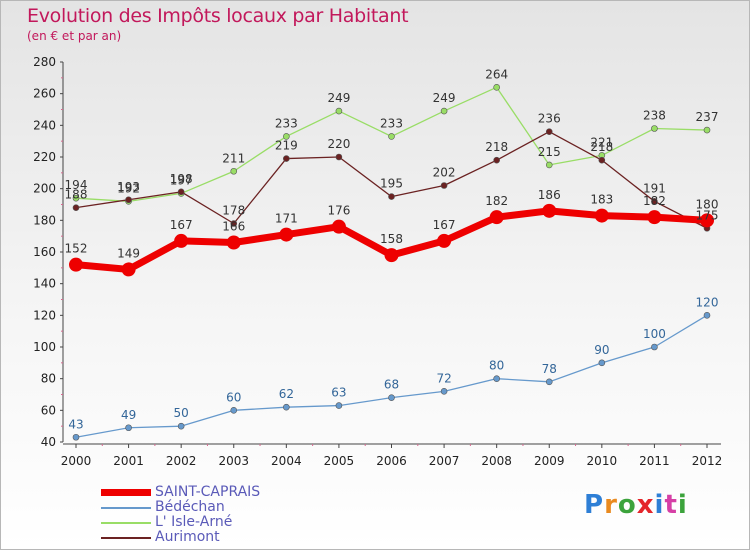 This screenshot has height=551, width=750. Describe the element at coordinates (444, 173) in the screenshot. I see `data-label: 202` at that location.